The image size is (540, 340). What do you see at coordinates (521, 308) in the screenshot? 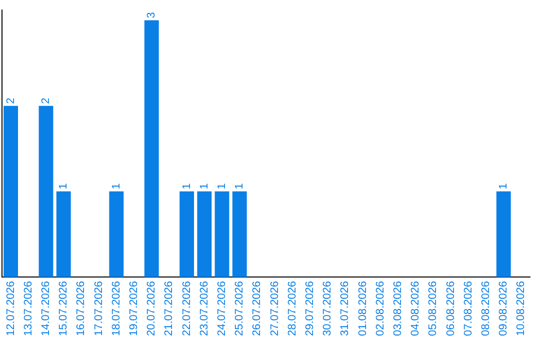
I see `x-tick-label: 10.08.2026` at bounding box center [521, 308].